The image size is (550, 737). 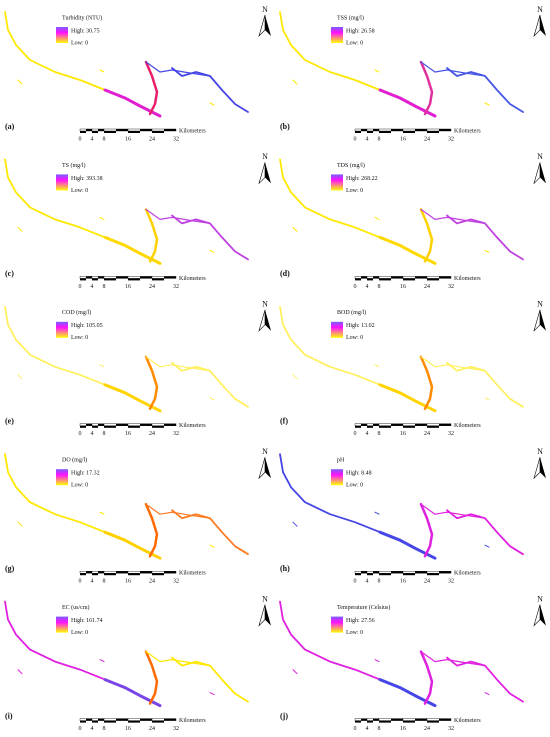 I want to click on legend-high: High: 13.02, so click(x=360, y=326).